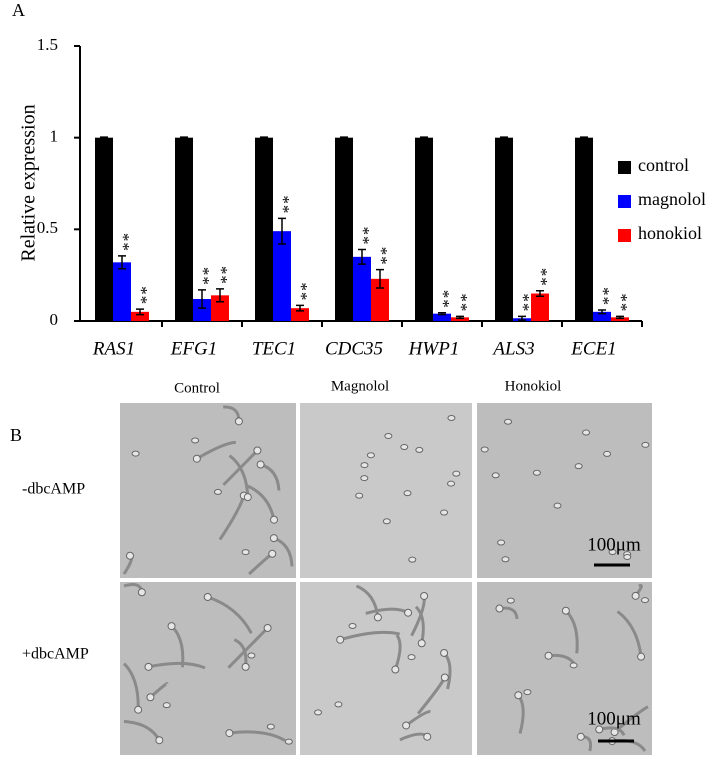  I want to click on scale-bar-label: 100μm, so click(614, 718).